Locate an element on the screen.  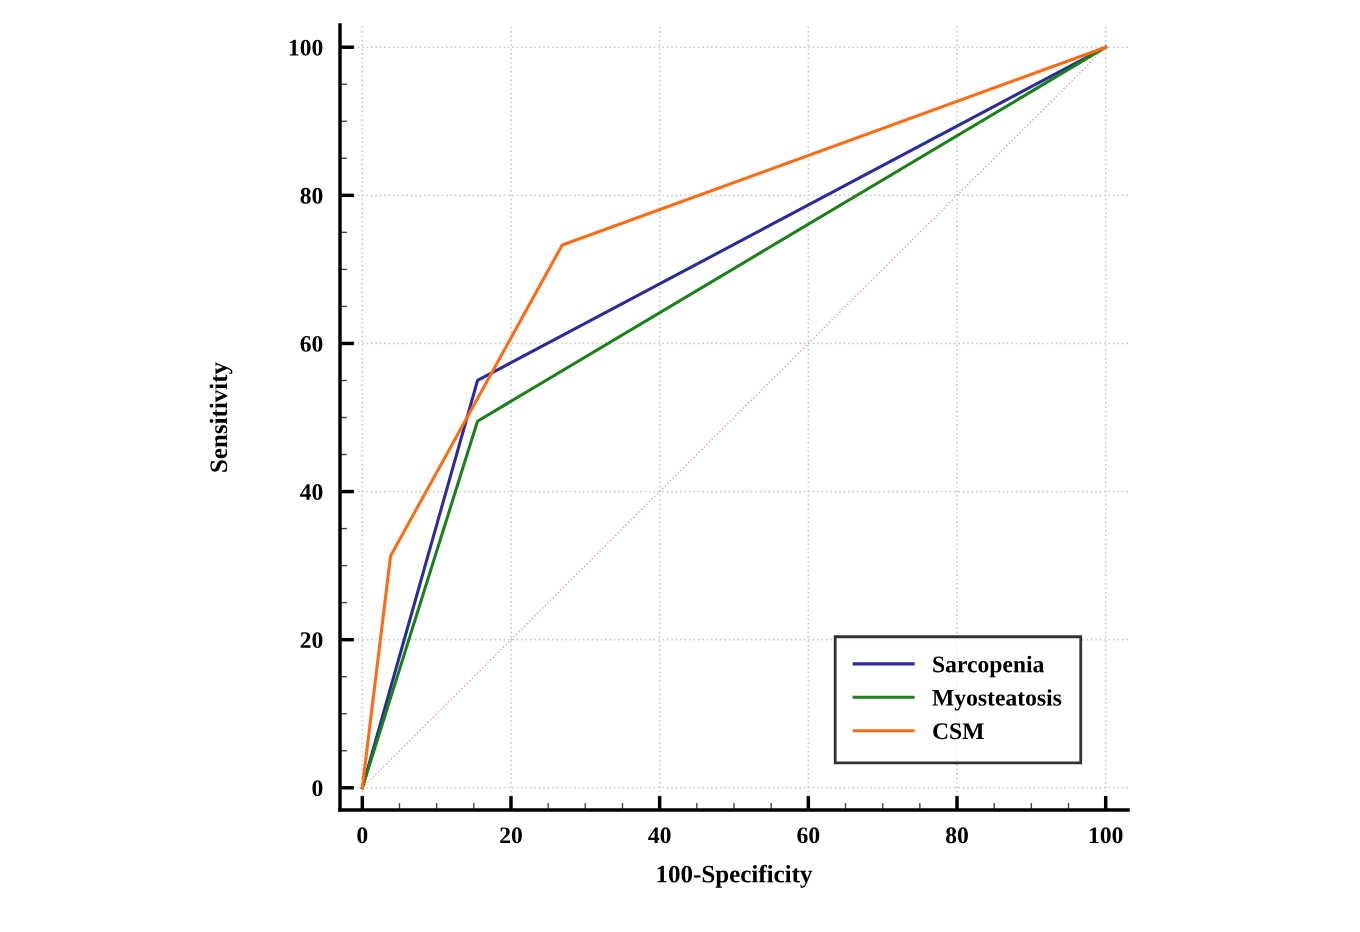
x-tick-label: 0 is located at coordinates (362, 835).